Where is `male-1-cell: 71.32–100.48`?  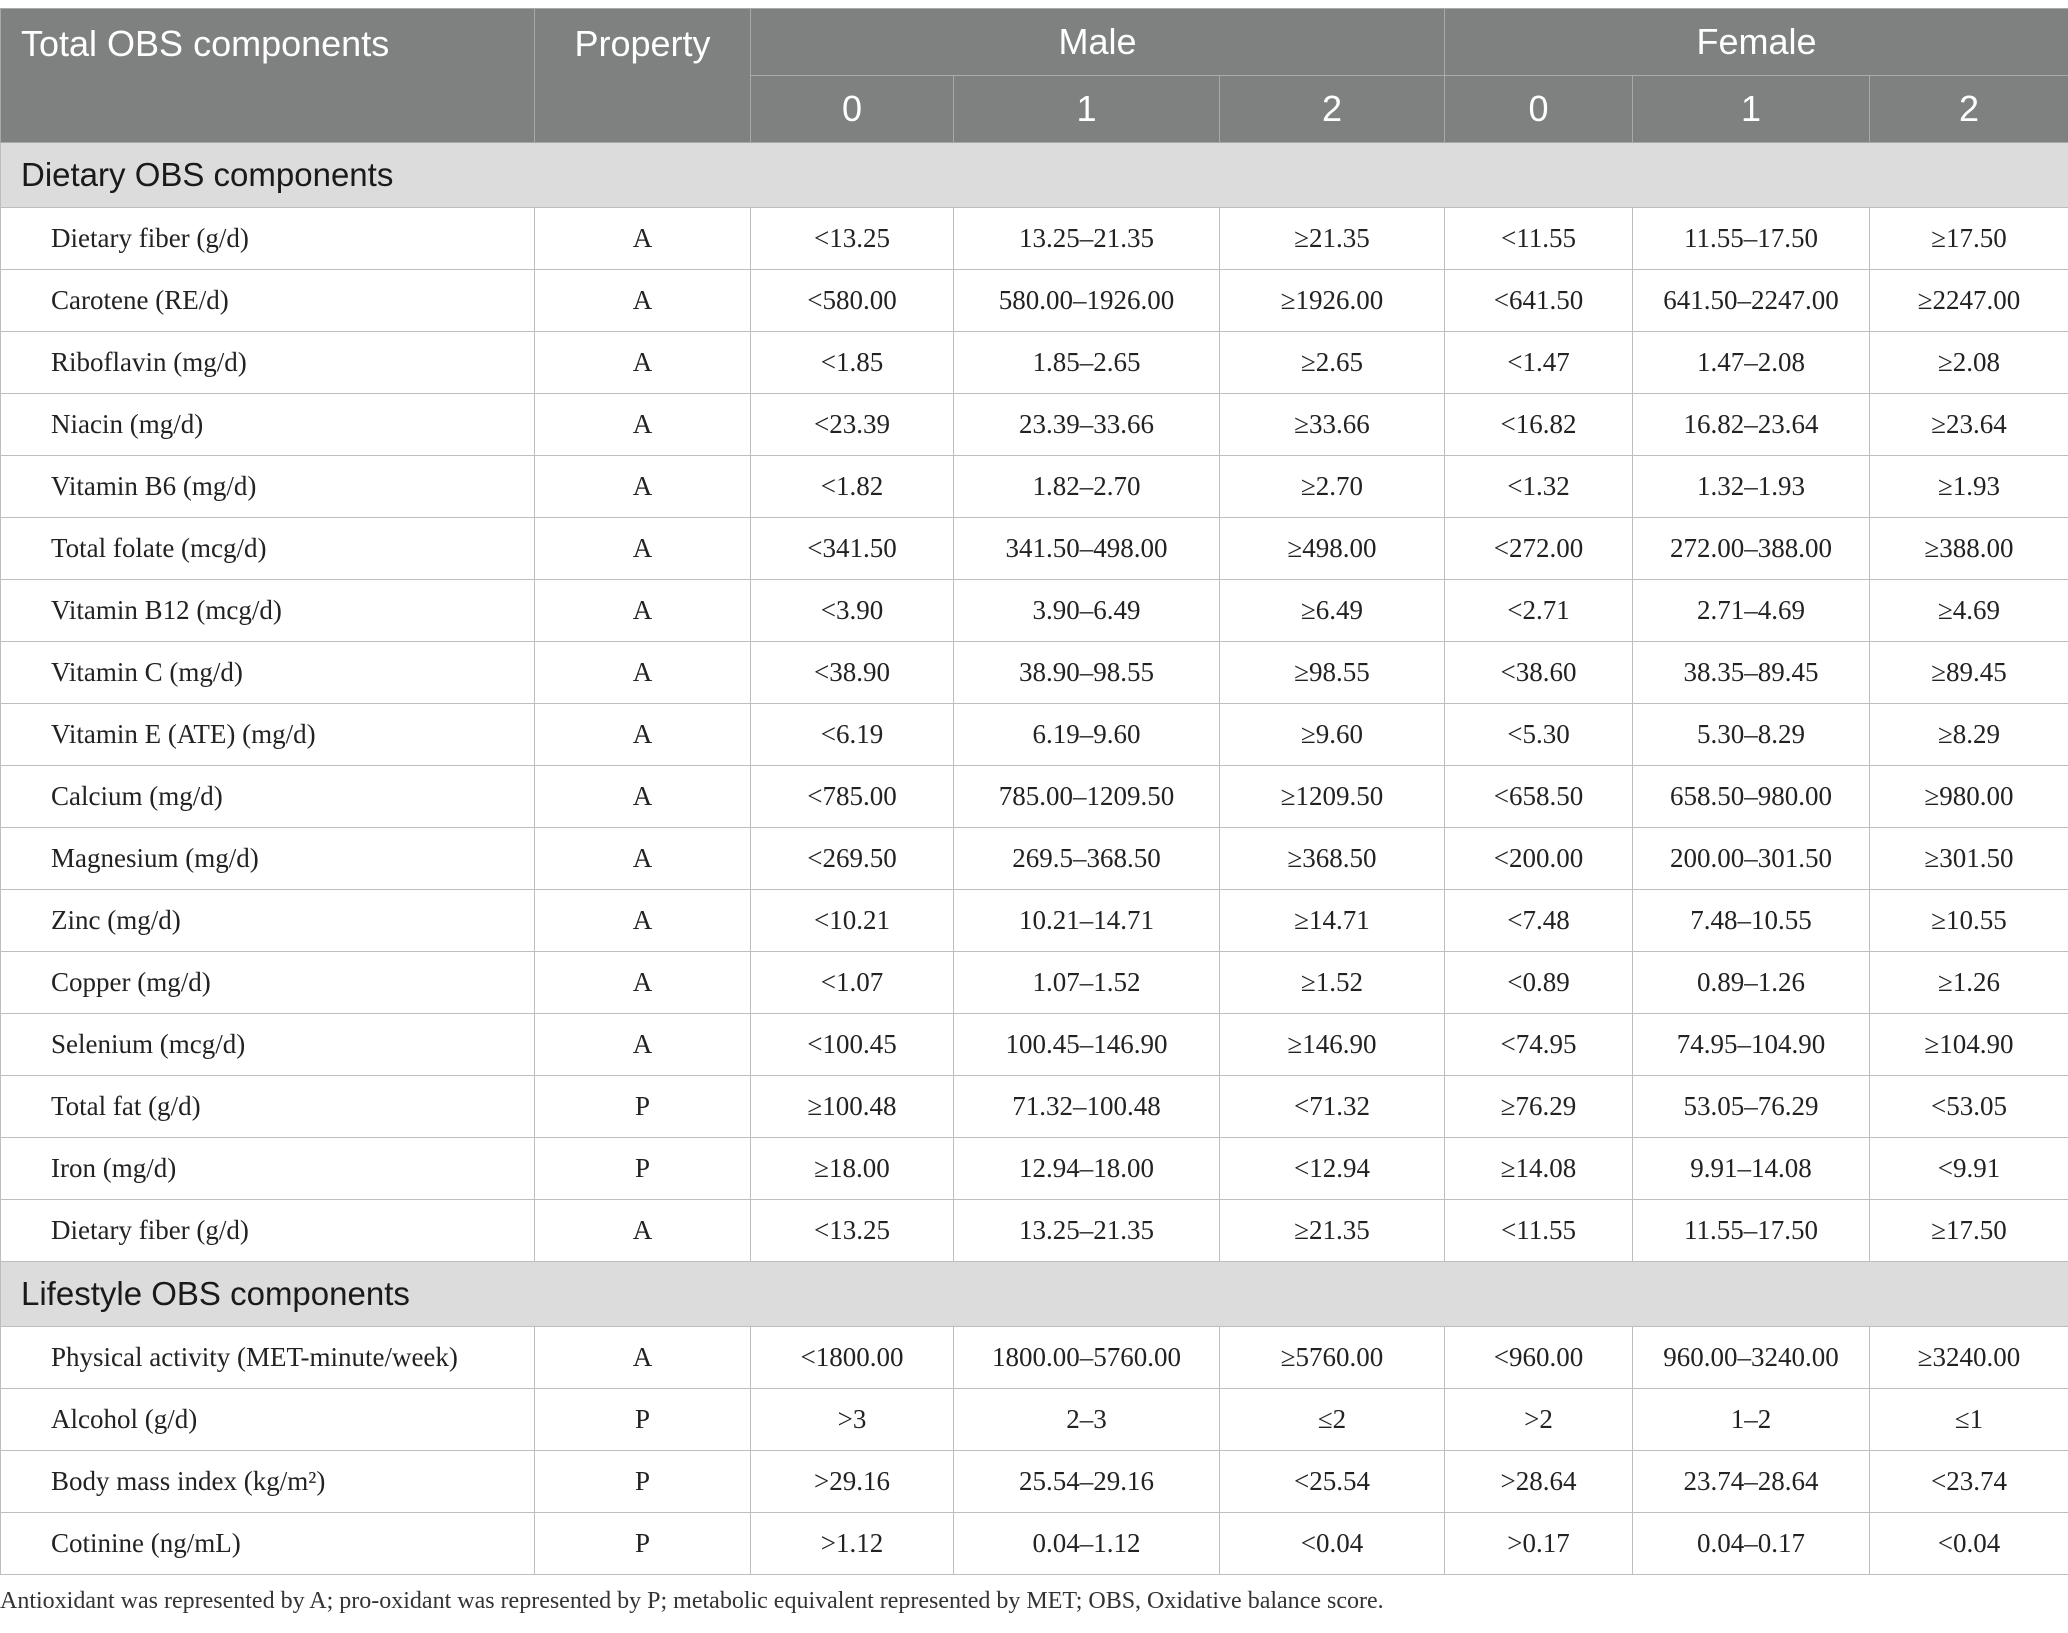 male-1-cell: 71.32–100.48 is located at coordinates (1086, 1106).